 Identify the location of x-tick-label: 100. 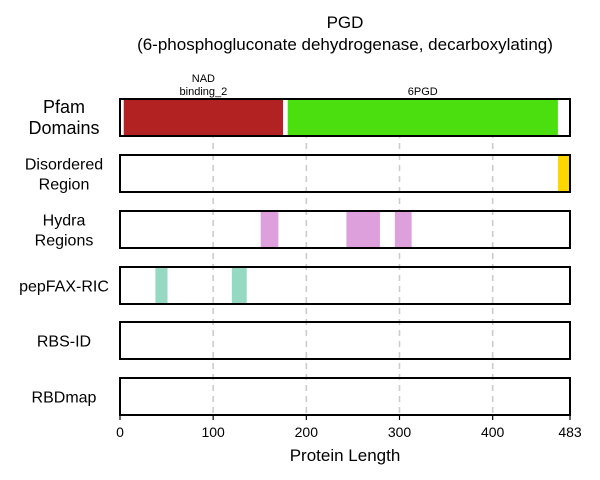
(213, 432).